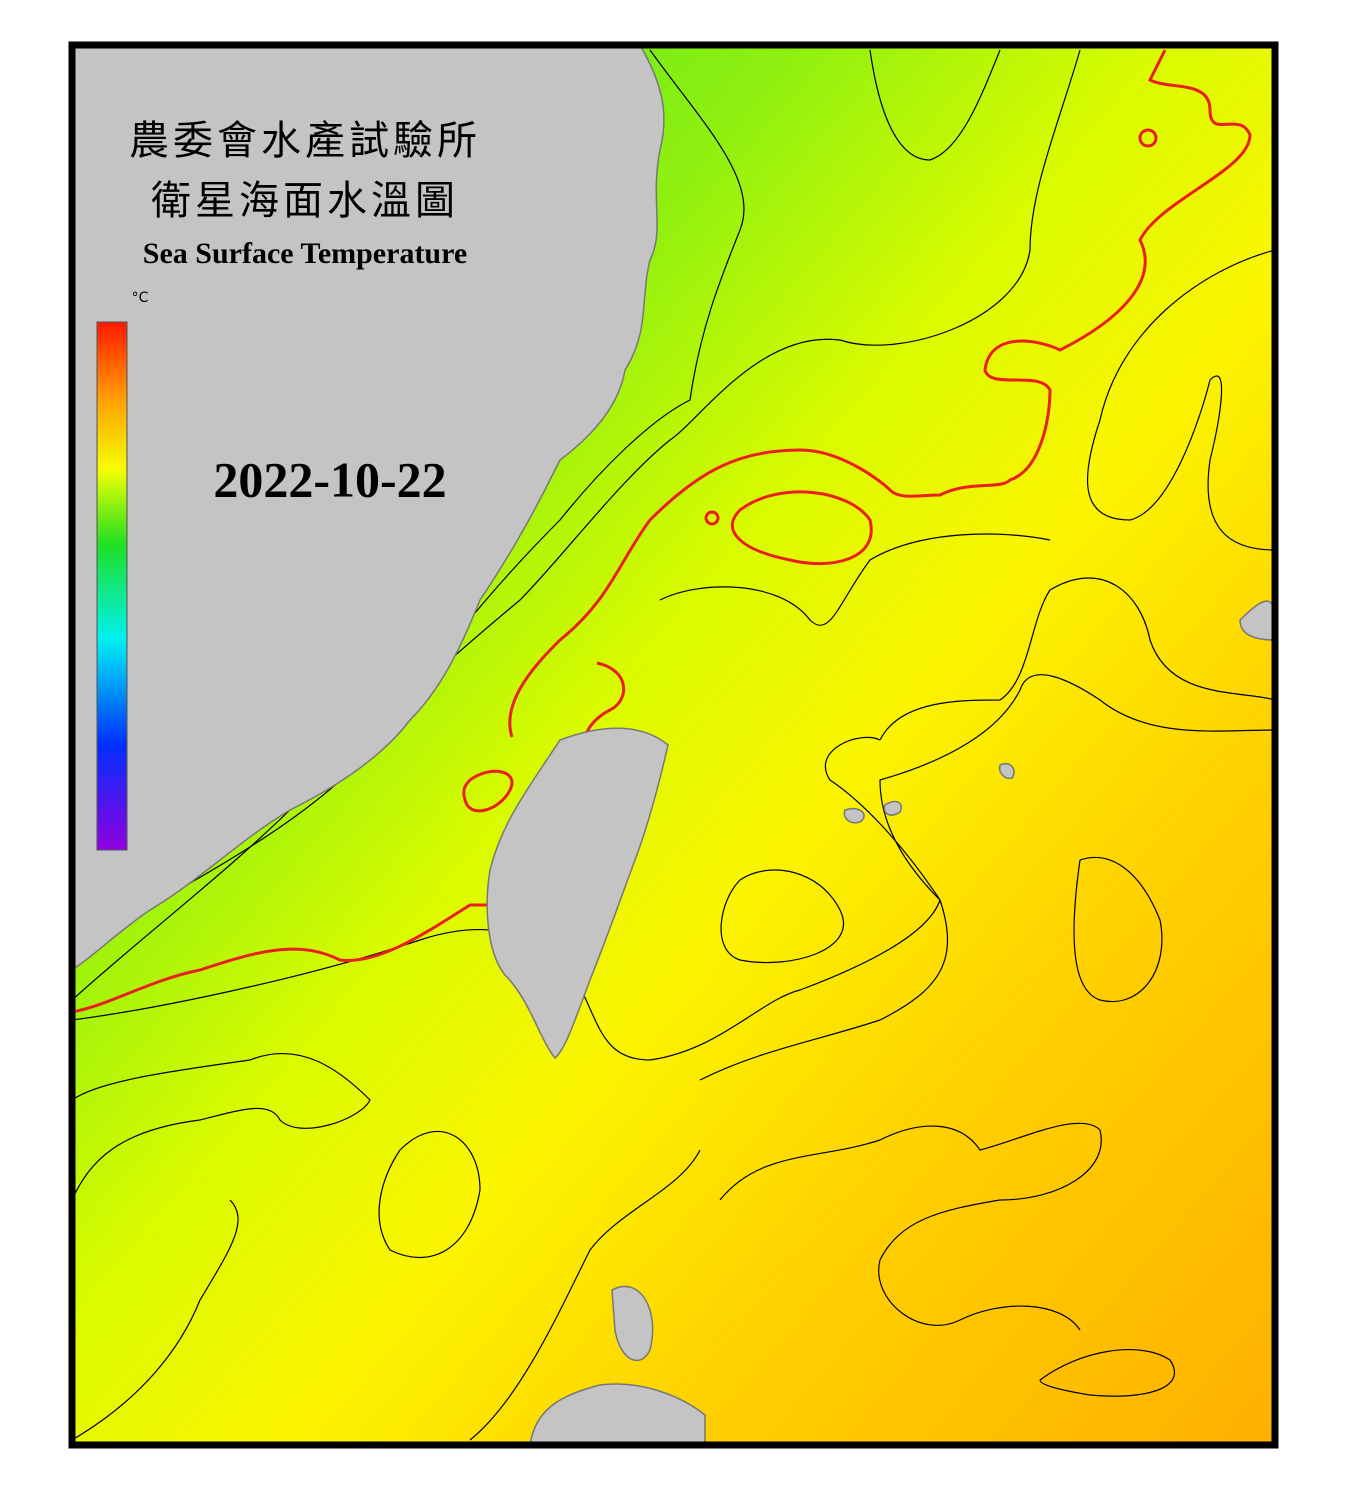  Describe the element at coordinates (305, 200) in the screenshot. I see `subtitle-zh: 衛星海面水溫圖` at that location.